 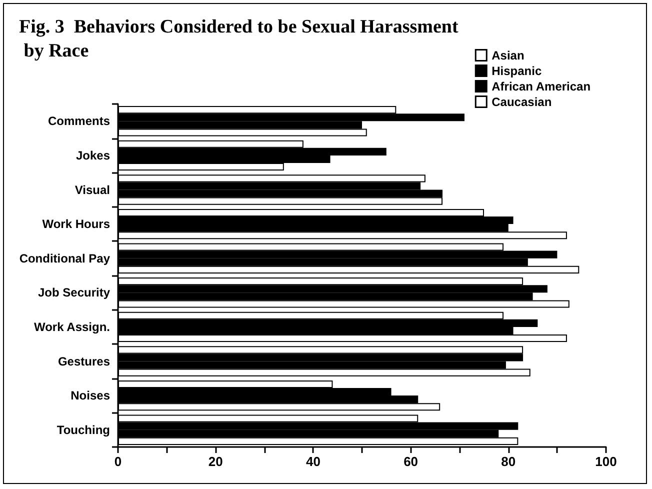 What do you see at coordinates (313, 461) in the screenshot?
I see `x-tick-label: 40` at bounding box center [313, 461].